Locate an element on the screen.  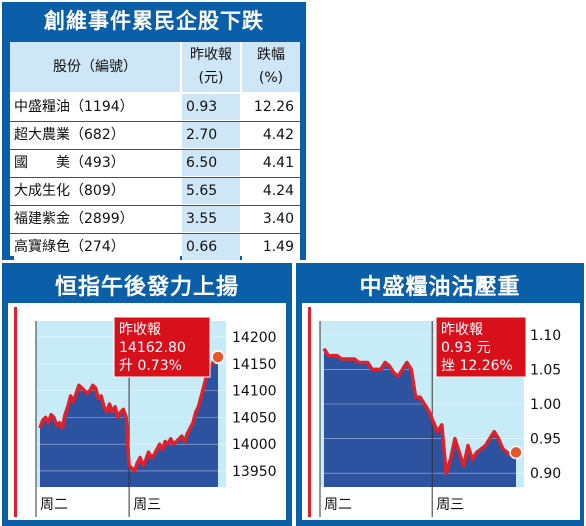
agri-chart-title: 中盛糧油沽壓重 is located at coordinates (440, 287).